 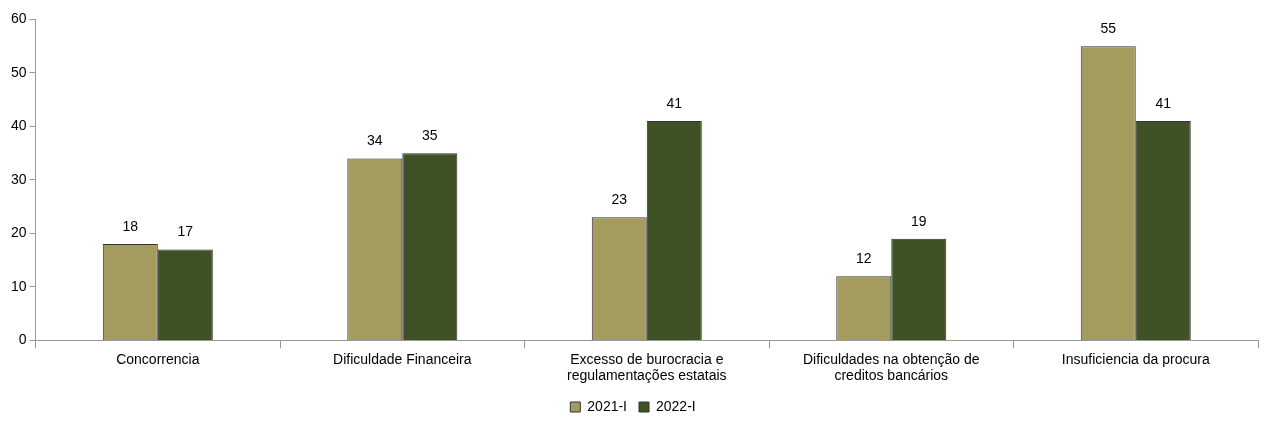 What do you see at coordinates (430, 135) in the screenshot?
I see `data-label: 35` at bounding box center [430, 135].